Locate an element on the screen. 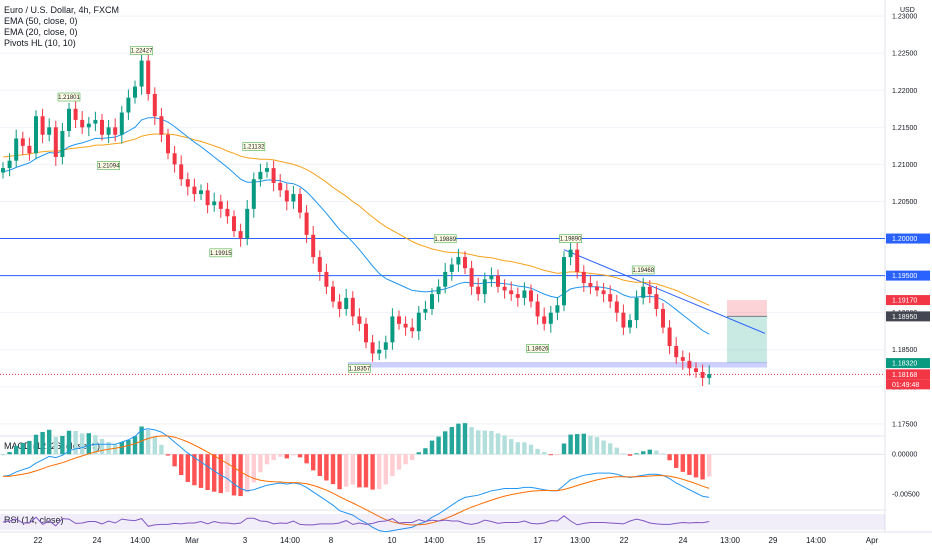 This screenshot has width=932, height=550. pivot-marker: 1.21094 is located at coordinates (108, 165).